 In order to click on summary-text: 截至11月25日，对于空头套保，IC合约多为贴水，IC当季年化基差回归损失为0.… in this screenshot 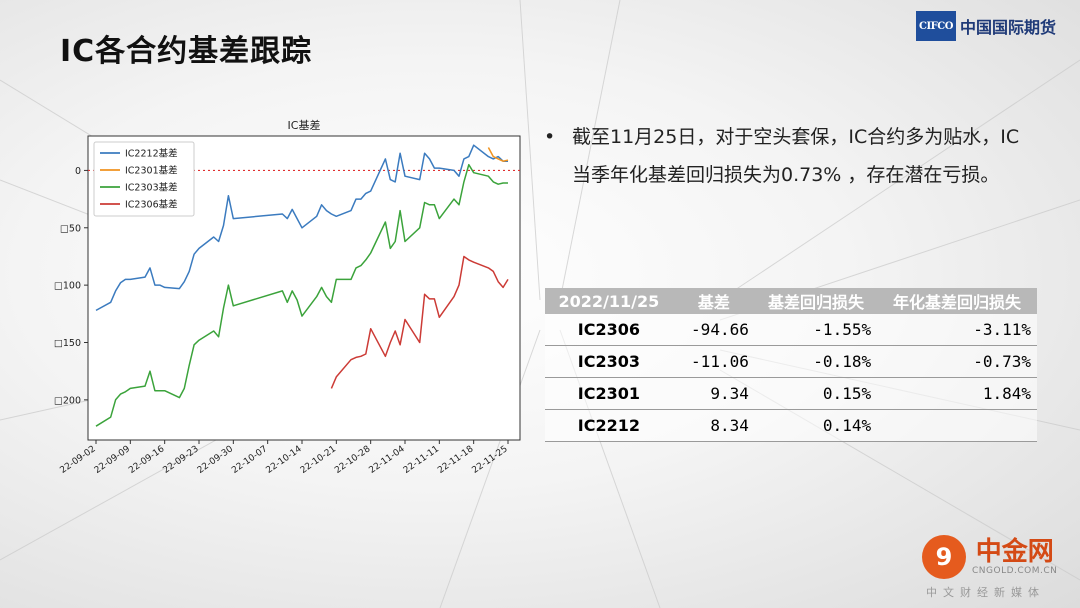, I will do `click(796, 156)`.